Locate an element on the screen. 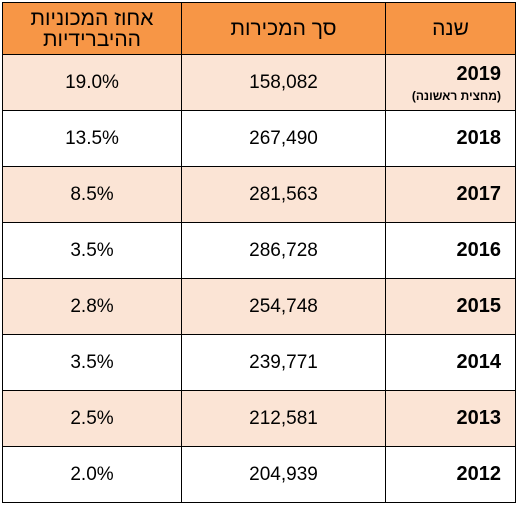 The image size is (518, 509). table-row: 2014 239,771 3.5% is located at coordinates (259, 362).